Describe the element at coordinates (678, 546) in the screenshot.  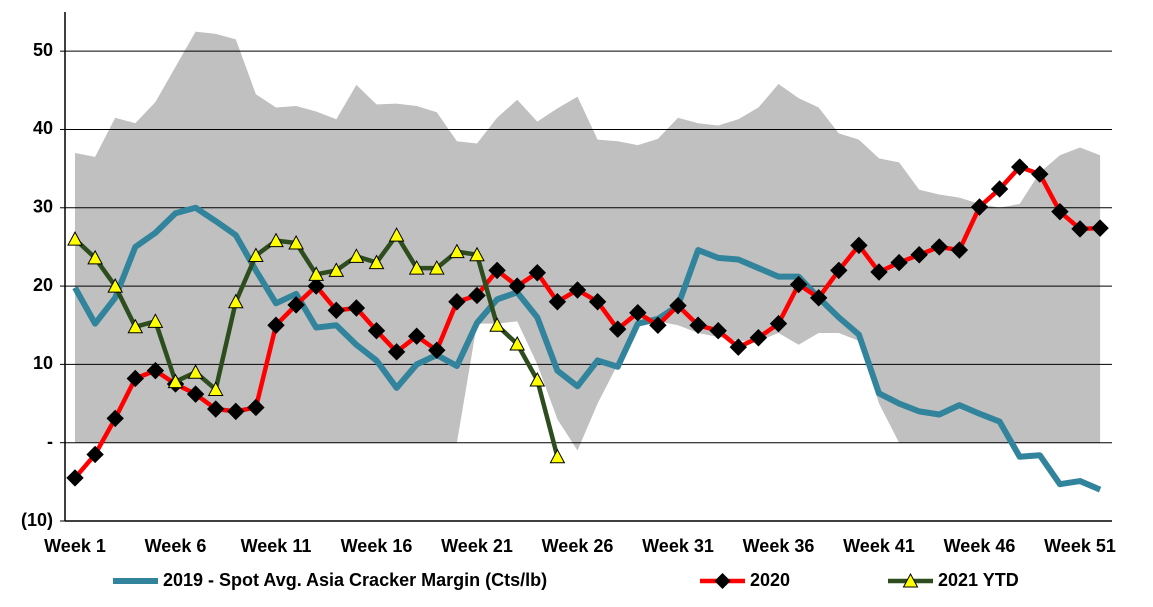
I see `x-tick-label: Week 31` at that location.